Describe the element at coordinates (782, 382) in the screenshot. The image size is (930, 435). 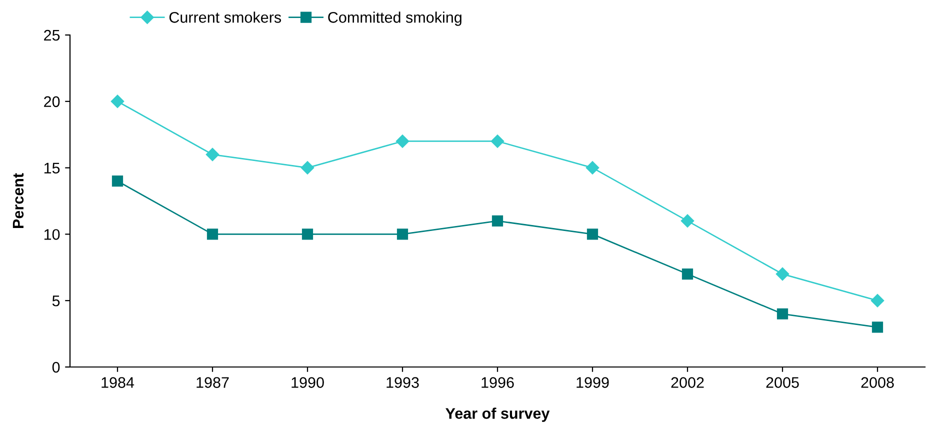
I see `x-tick-label: 2005` at that location.